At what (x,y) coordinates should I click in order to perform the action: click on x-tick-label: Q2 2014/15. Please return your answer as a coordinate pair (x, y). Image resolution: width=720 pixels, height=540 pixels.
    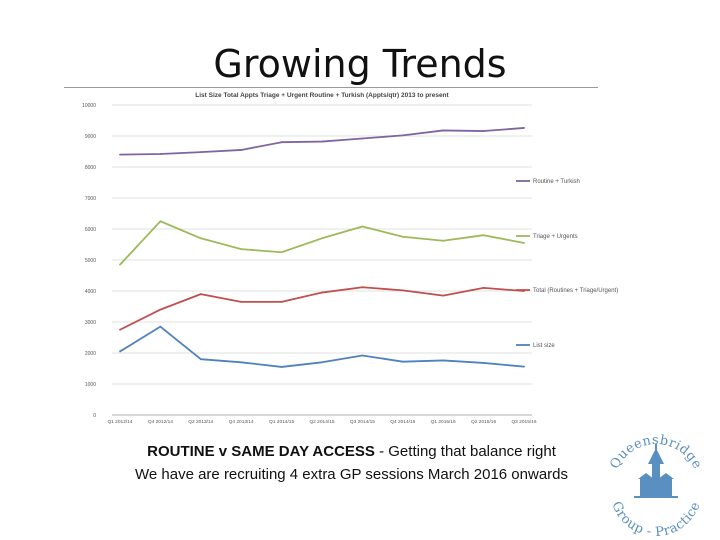
    Looking at the image, I should click on (321, 422).